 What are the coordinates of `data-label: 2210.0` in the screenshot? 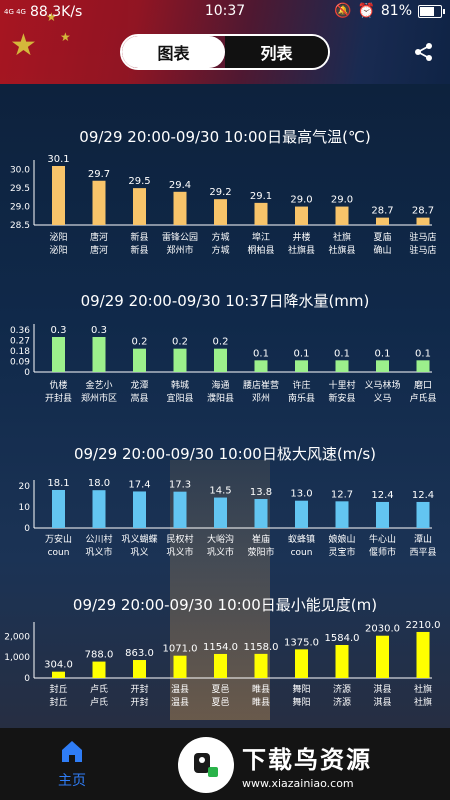 It's located at (423, 625).